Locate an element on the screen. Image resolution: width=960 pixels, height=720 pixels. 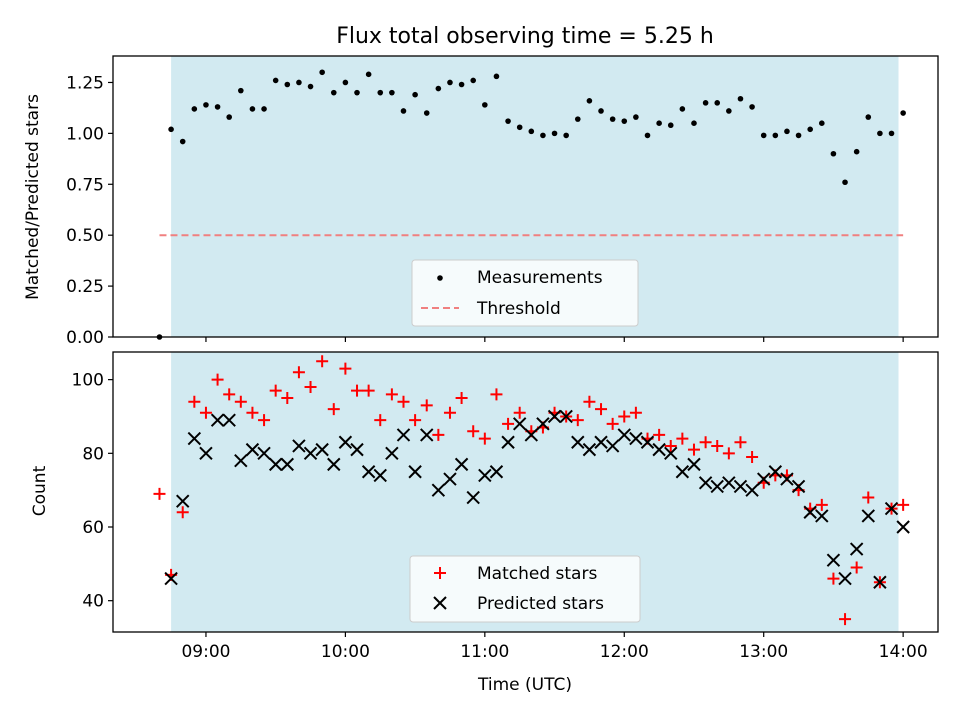
bottom-y-axis-label: Count is located at coordinates (40, 490).